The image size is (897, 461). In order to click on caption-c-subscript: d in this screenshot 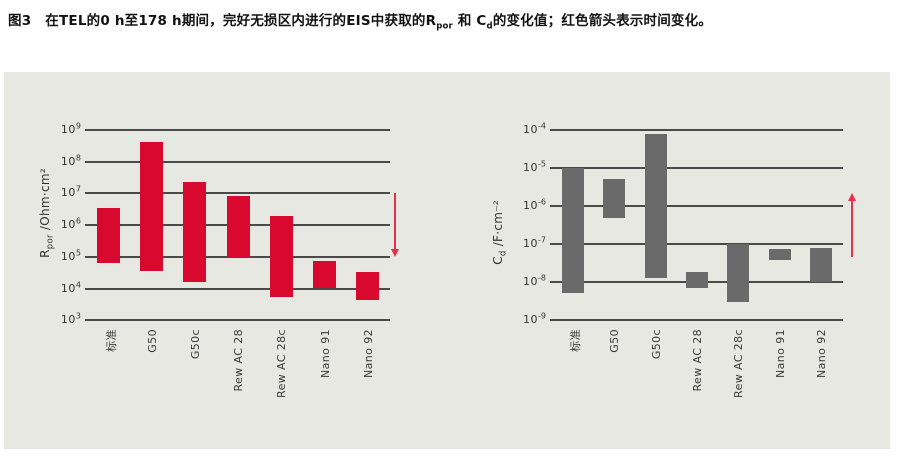, I will do `click(489, 26)`.